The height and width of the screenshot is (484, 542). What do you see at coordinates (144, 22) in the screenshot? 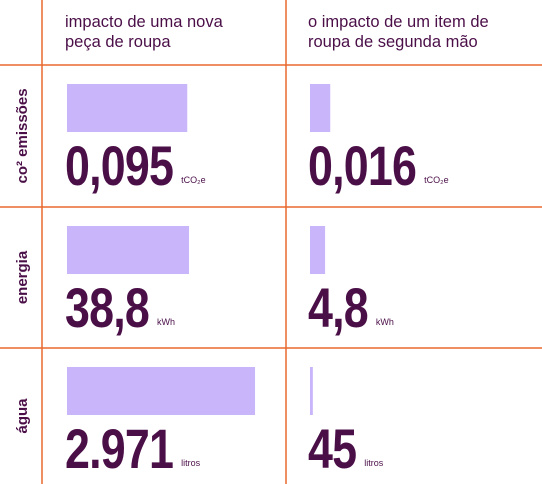
I see `column-header: impacto de uma nova` at bounding box center [144, 22].